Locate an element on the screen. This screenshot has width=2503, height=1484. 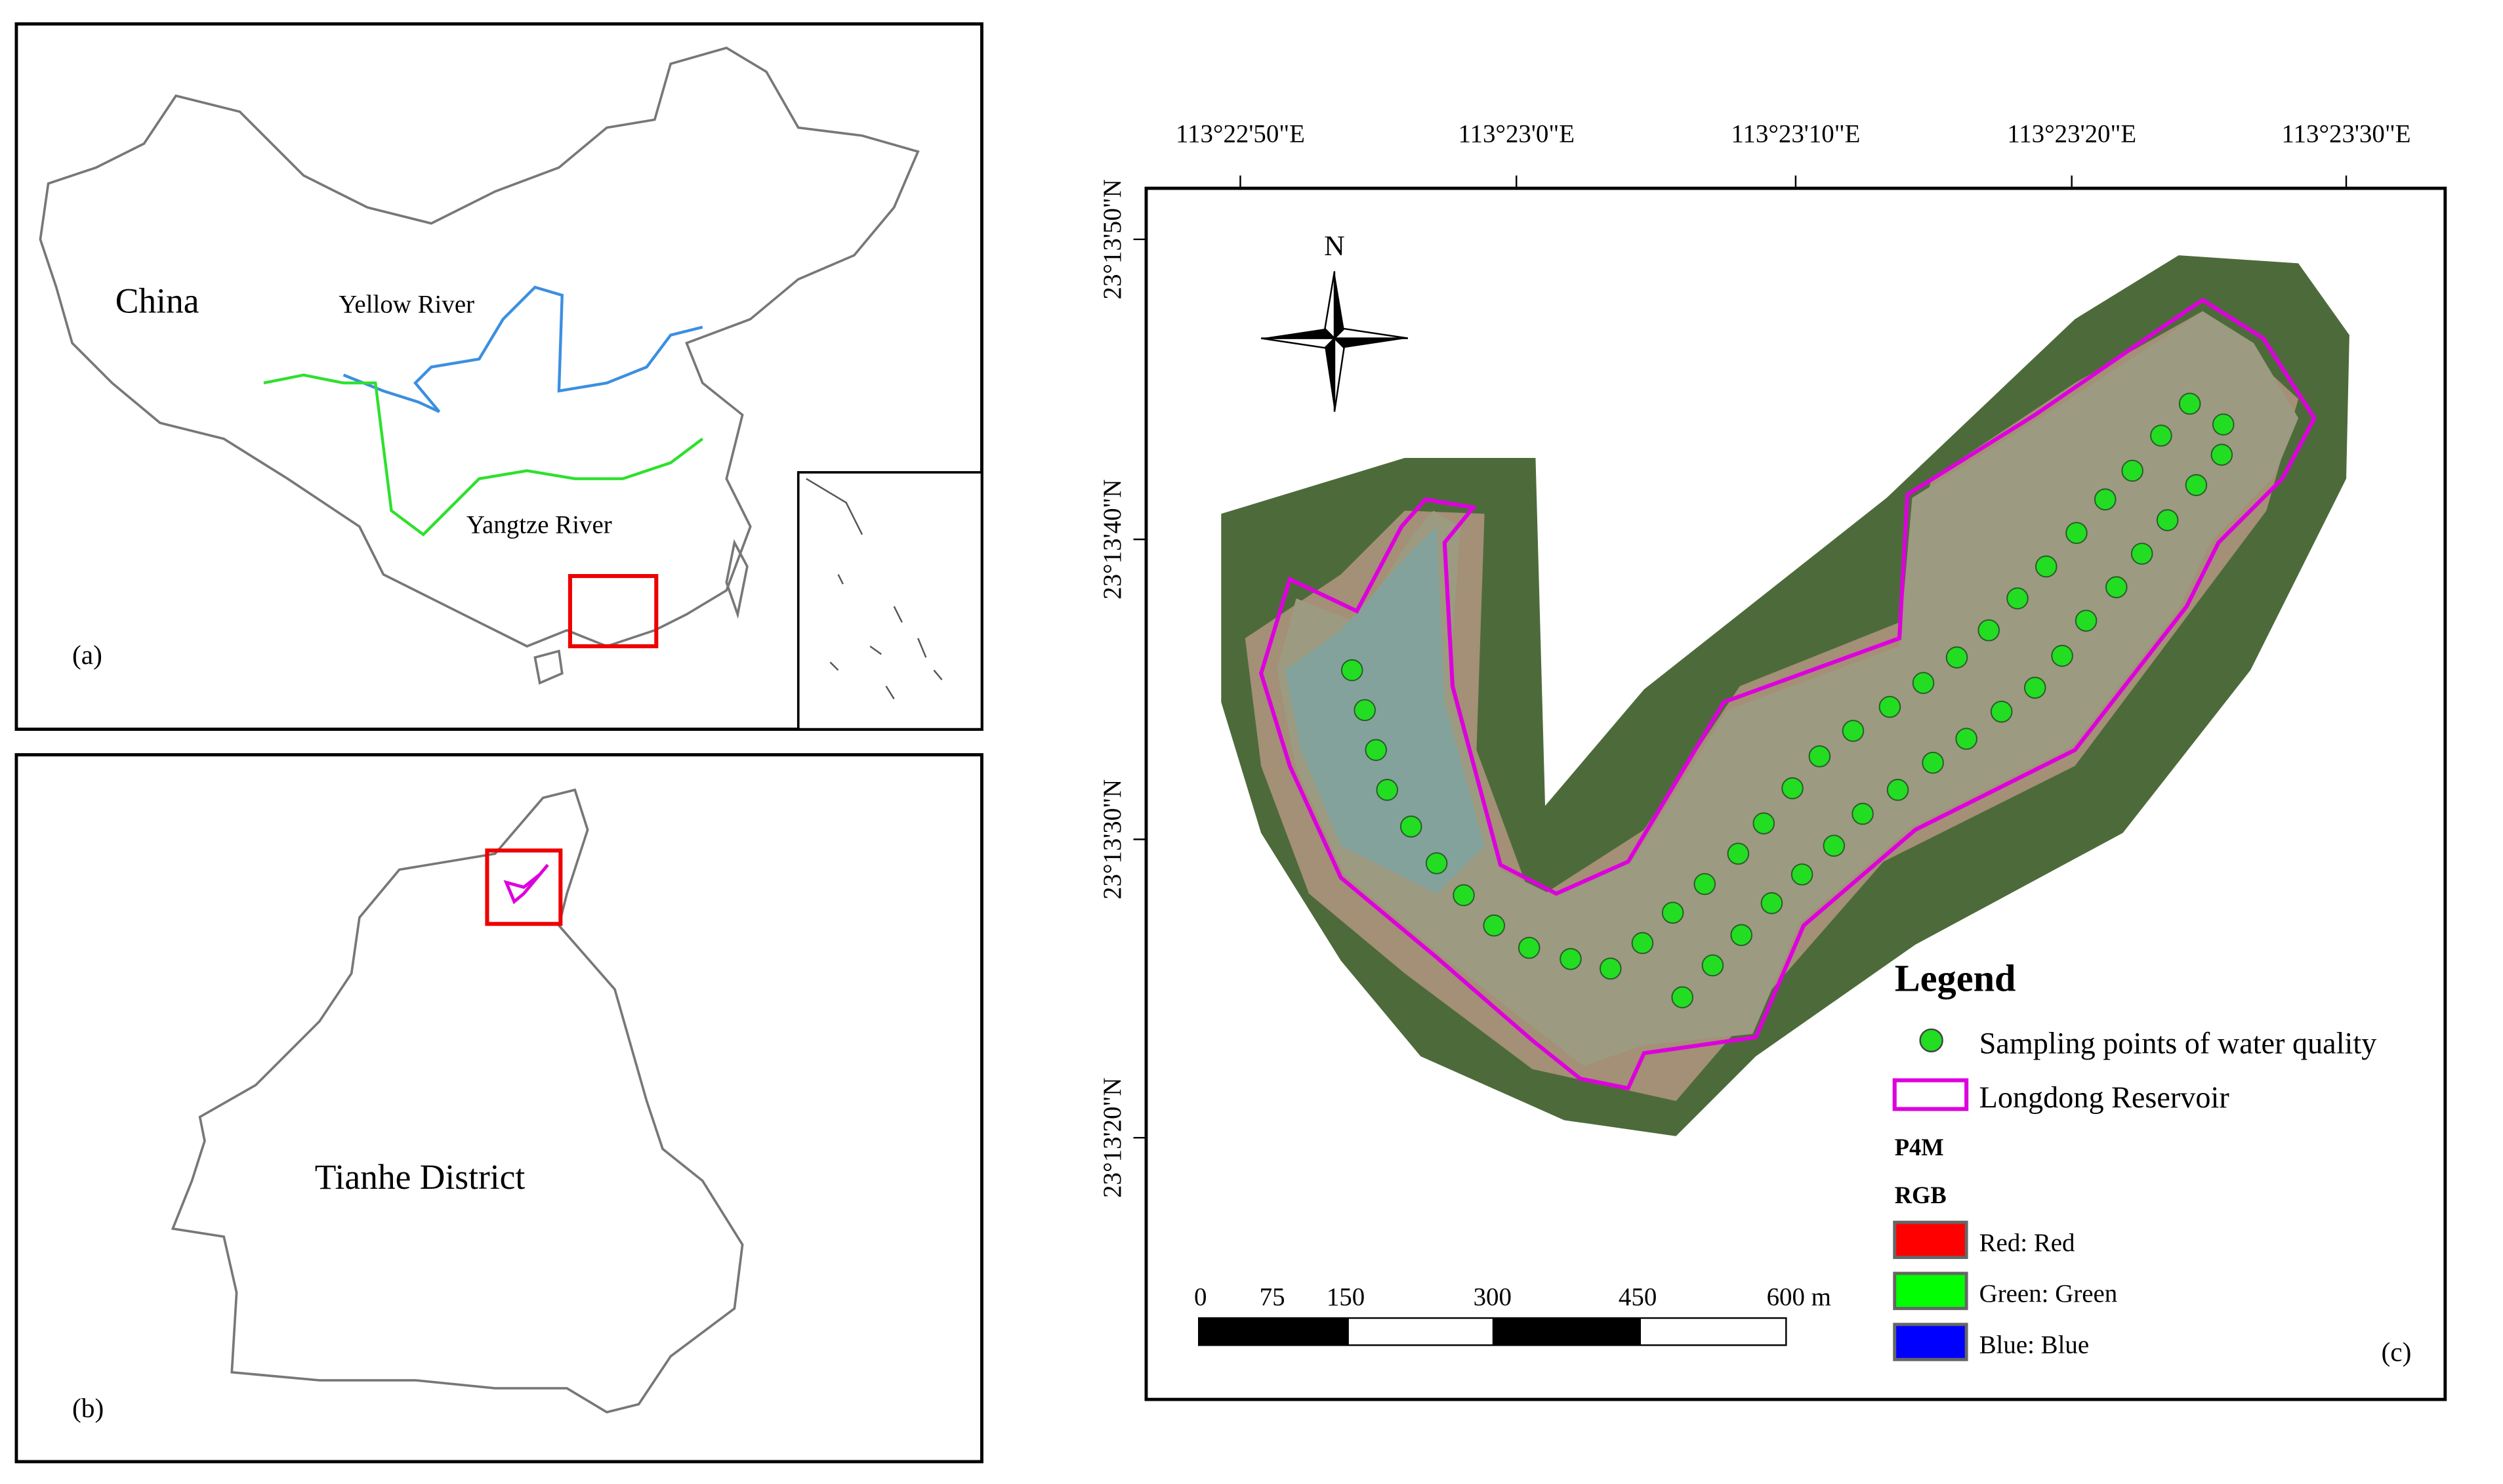
scale-label: 450 is located at coordinates (1638, 1297).